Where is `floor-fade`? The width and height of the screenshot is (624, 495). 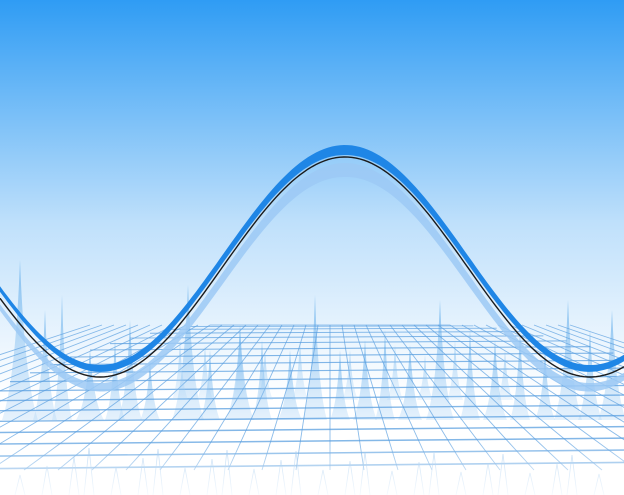
floor-fade is located at coordinates (312, 467).